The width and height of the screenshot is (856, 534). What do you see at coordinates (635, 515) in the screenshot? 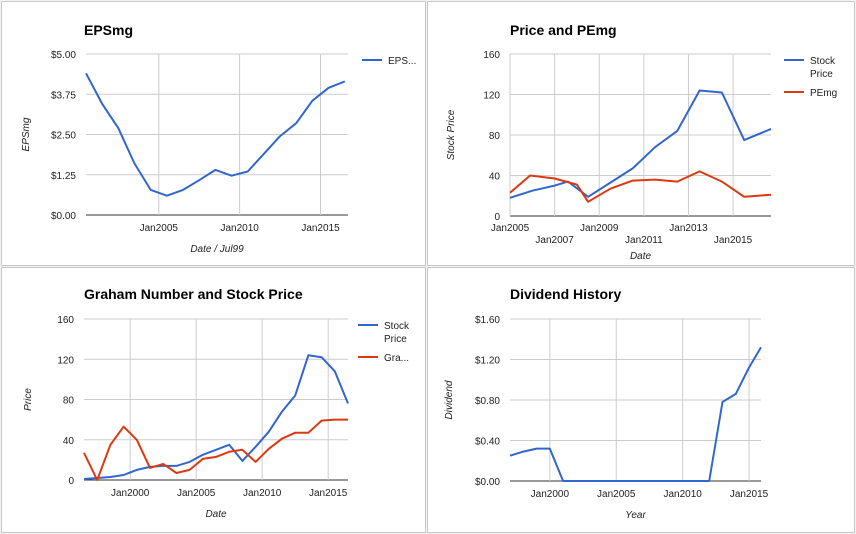
I see `x-axis-label: Year` at bounding box center [635, 515].